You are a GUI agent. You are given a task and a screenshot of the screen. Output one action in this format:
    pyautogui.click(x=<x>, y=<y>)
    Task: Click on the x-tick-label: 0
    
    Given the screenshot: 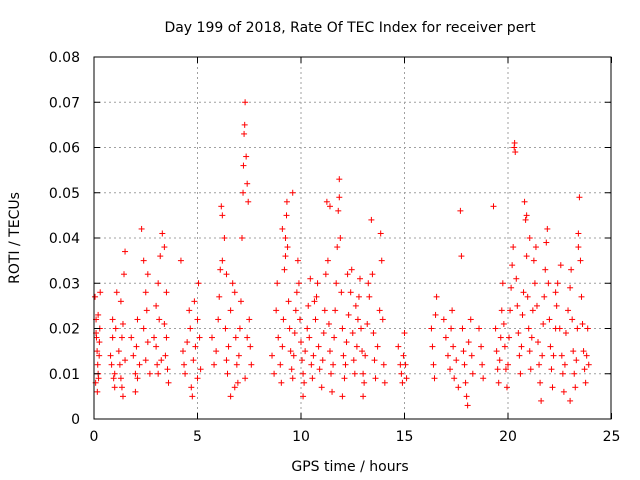 What is the action you would take?
    pyautogui.click(x=94, y=437)
    